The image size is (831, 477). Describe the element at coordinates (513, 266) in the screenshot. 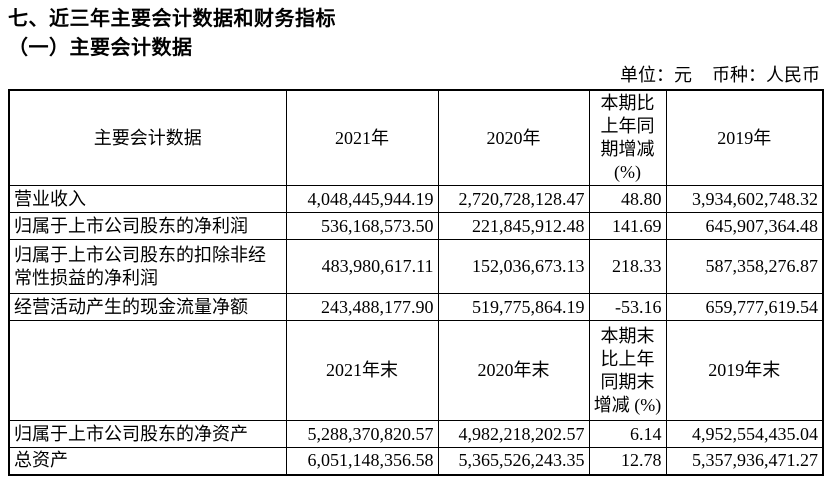

I see `value-2020: 152,036,673.13` at that location.